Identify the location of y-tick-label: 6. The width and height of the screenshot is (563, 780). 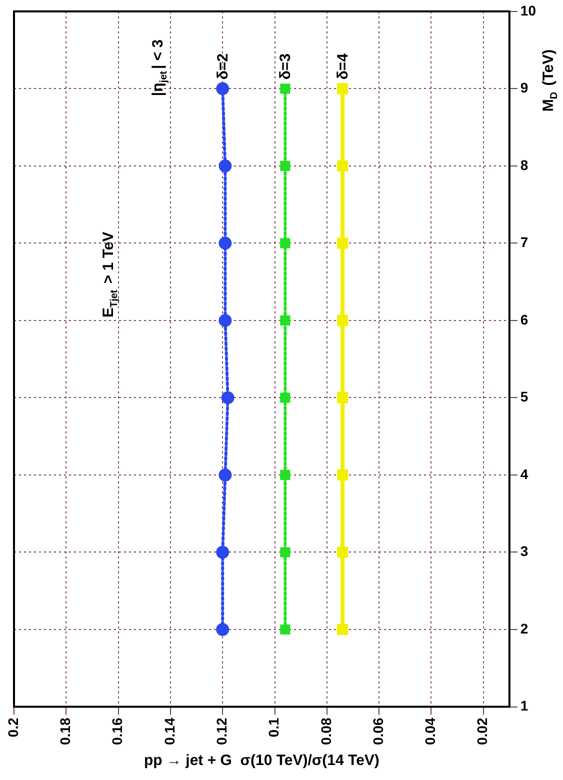
(524, 319).